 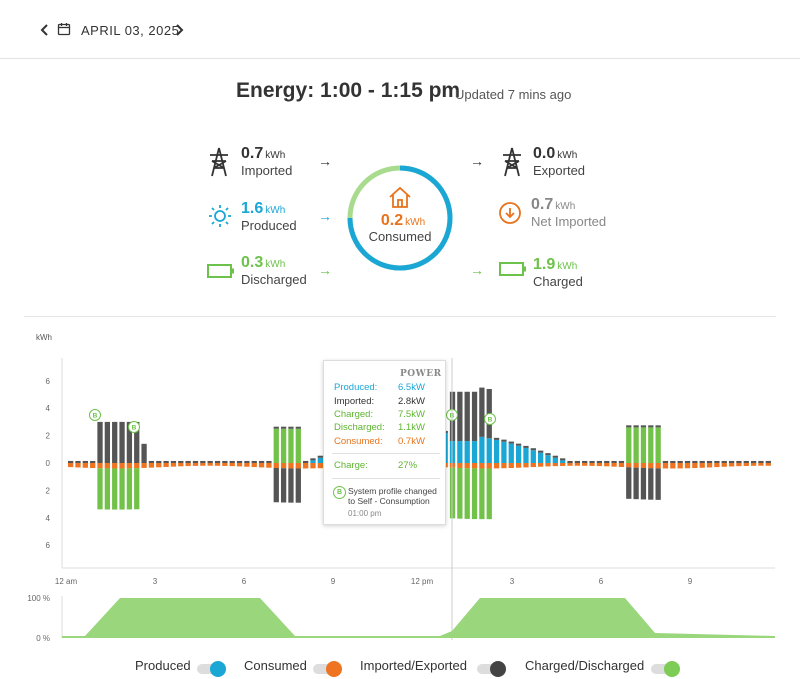 What do you see at coordinates (365, 513) in the screenshot?
I see `event-time: 01:00 pm` at bounding box center [365, 513].